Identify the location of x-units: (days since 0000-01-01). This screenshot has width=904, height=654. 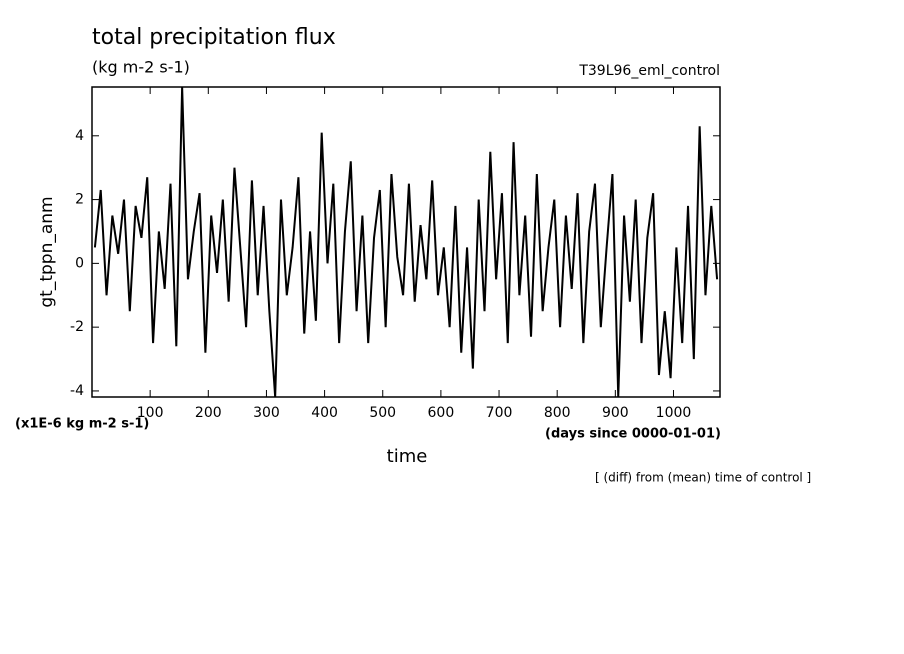
(633, 434).